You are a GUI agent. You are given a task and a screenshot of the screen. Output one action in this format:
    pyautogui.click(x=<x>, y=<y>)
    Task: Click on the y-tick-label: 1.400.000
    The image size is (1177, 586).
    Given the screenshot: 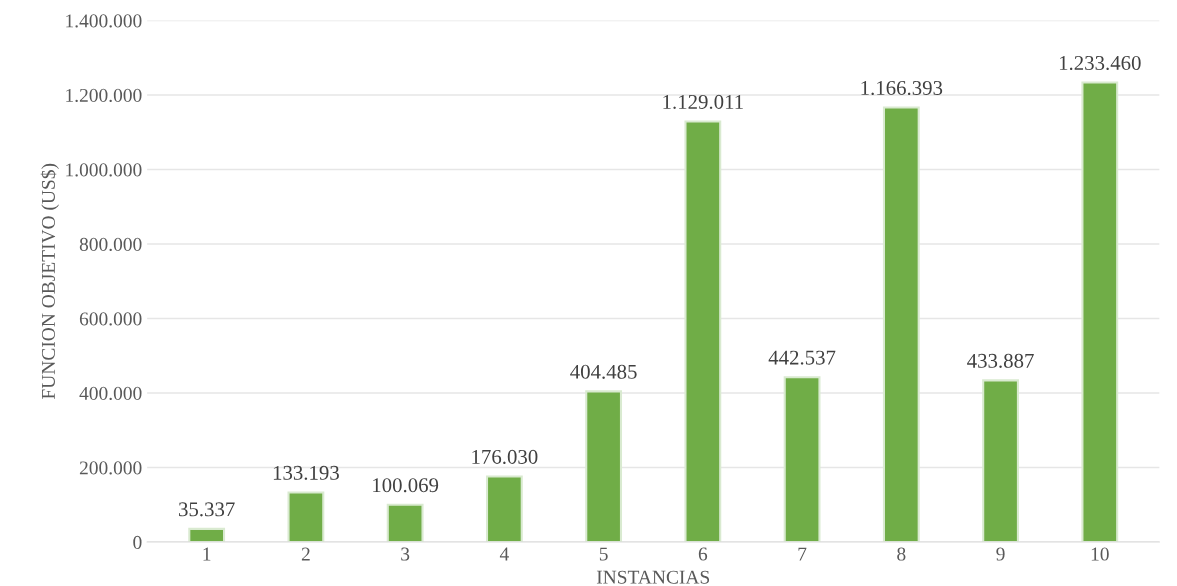 What is the action you would take?
    pyautogui.click(x=104, y=21)
    